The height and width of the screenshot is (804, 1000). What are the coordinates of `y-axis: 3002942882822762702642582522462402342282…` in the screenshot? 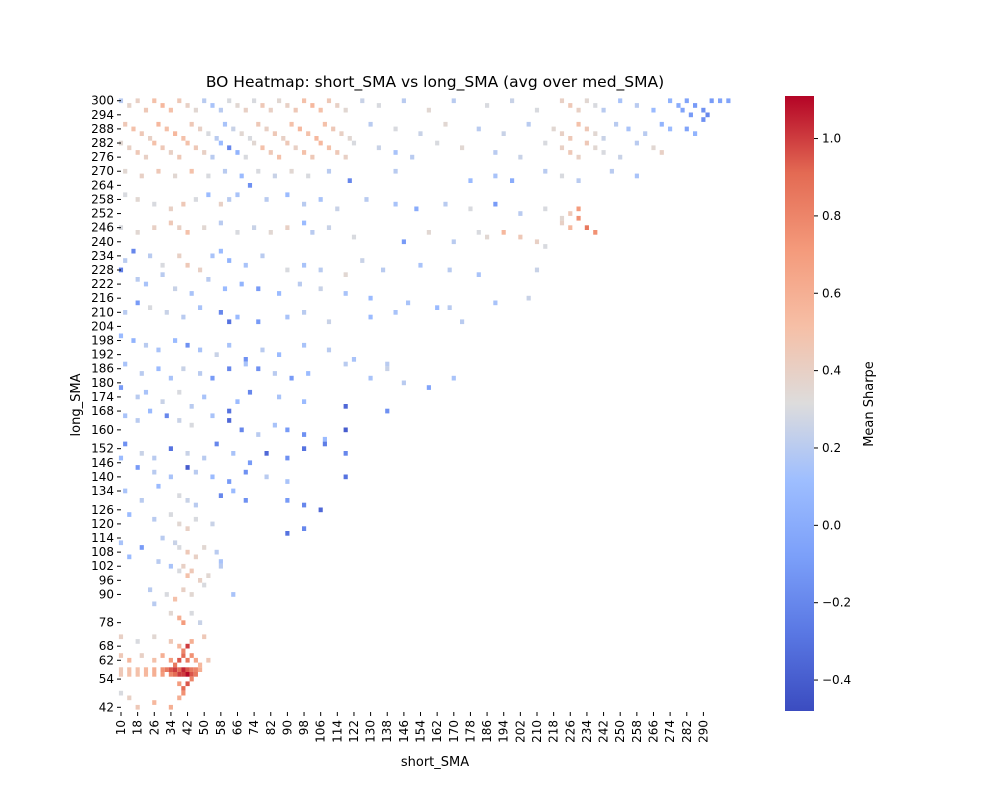 It's located at (106, 404).